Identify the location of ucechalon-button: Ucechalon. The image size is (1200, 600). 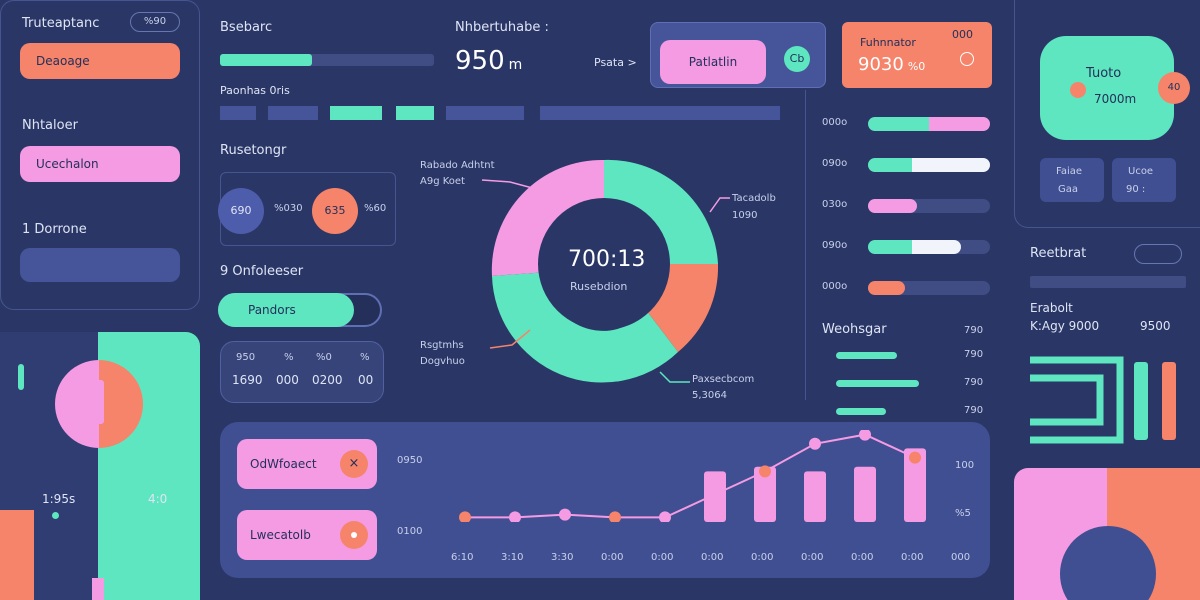
(100, 164).